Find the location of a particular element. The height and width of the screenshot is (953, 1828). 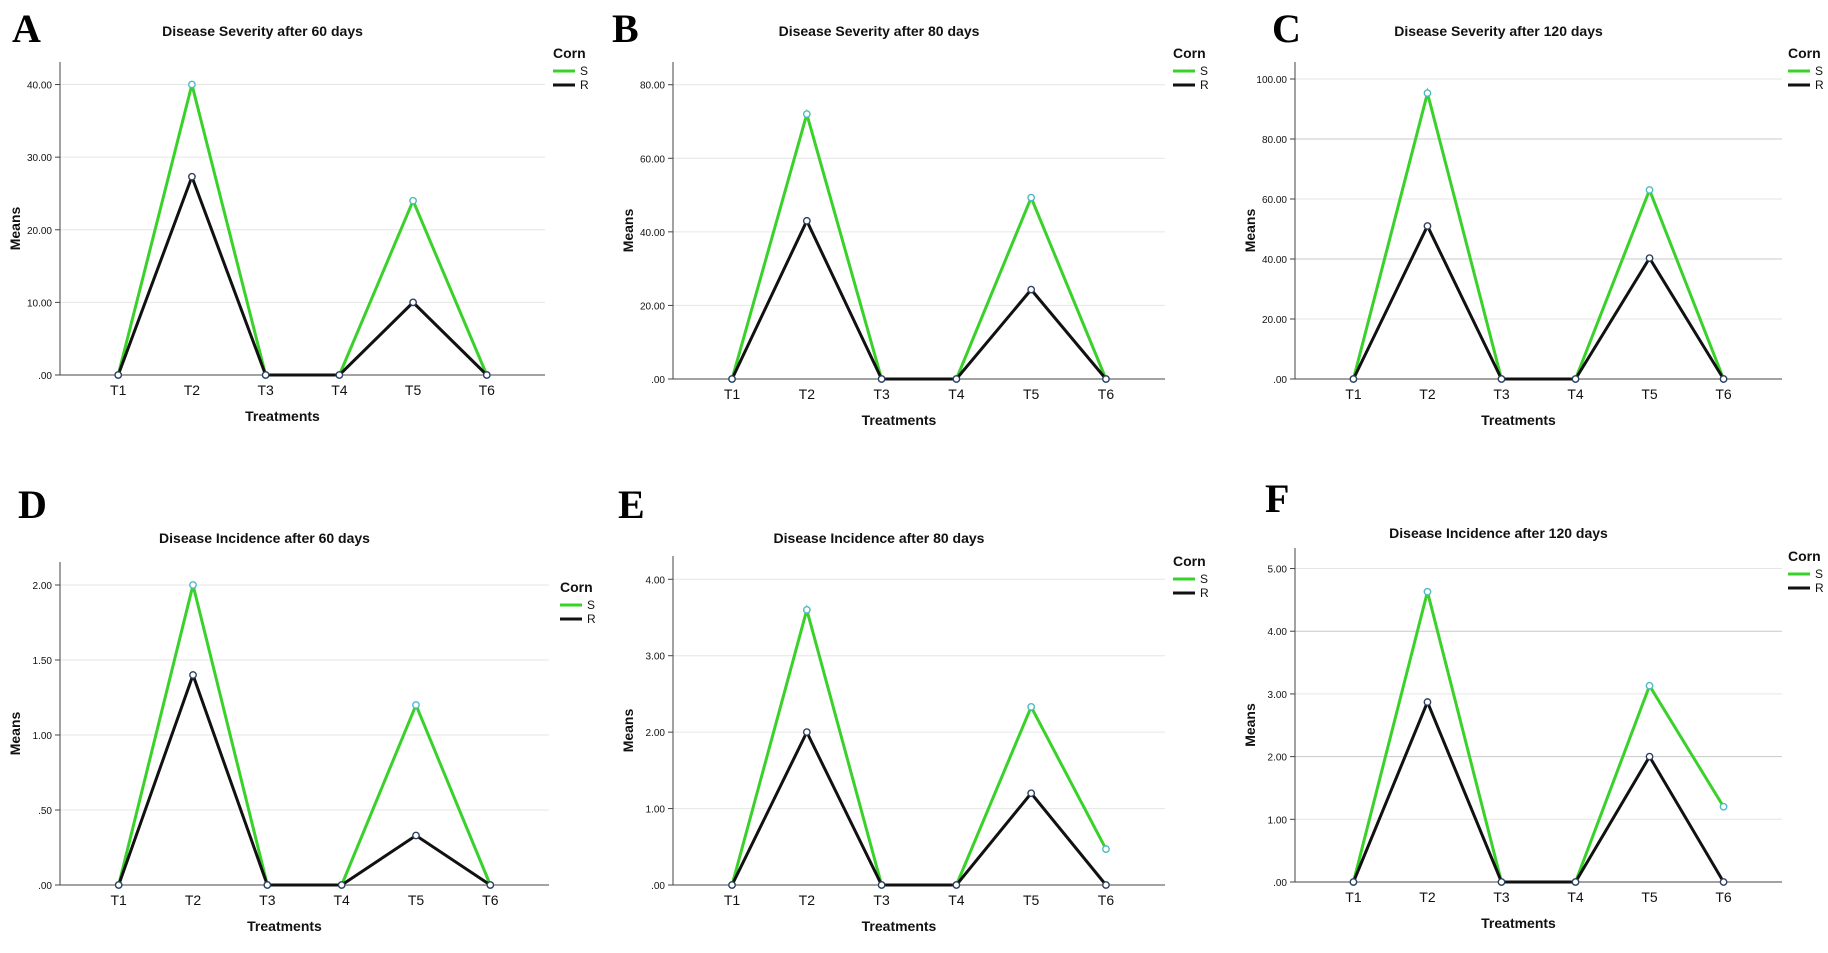

chart-title-f: Disease Incidence after 120 days is located at coordinates (1498, 533).